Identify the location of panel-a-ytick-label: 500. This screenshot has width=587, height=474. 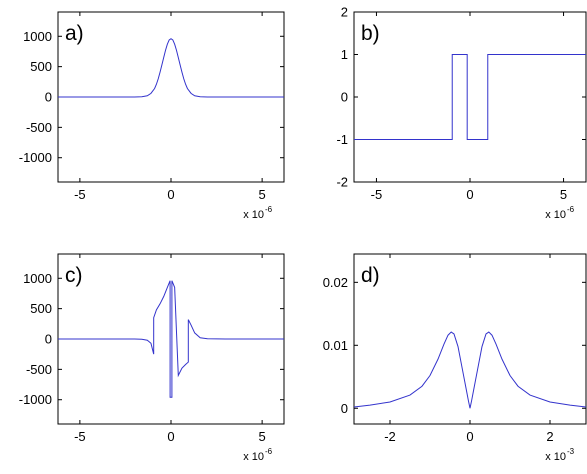
(41, 66).